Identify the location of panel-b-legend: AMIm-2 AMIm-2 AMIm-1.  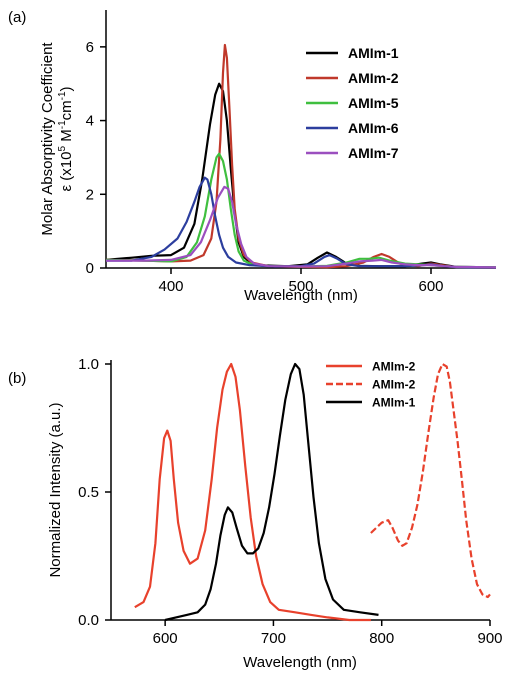
(371, 384).